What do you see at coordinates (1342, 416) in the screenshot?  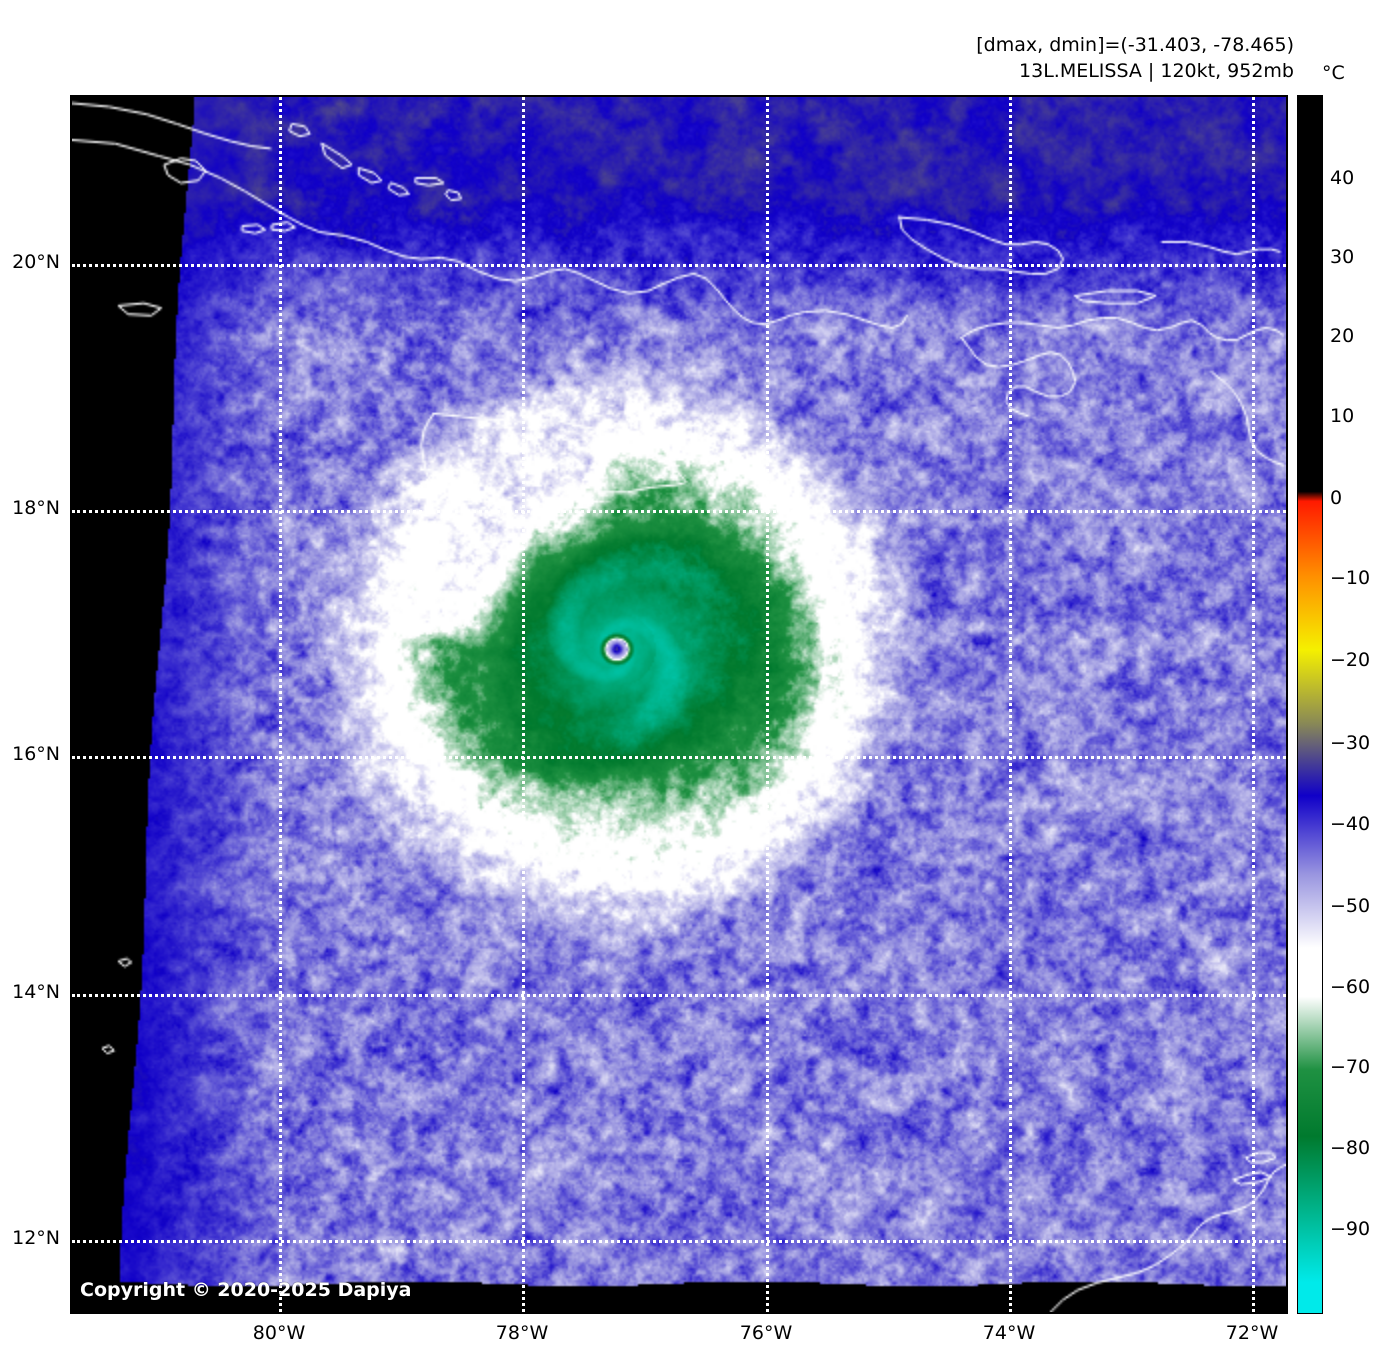 I see `cbar-tick-10: 10` at bounding box center [1342, 416].